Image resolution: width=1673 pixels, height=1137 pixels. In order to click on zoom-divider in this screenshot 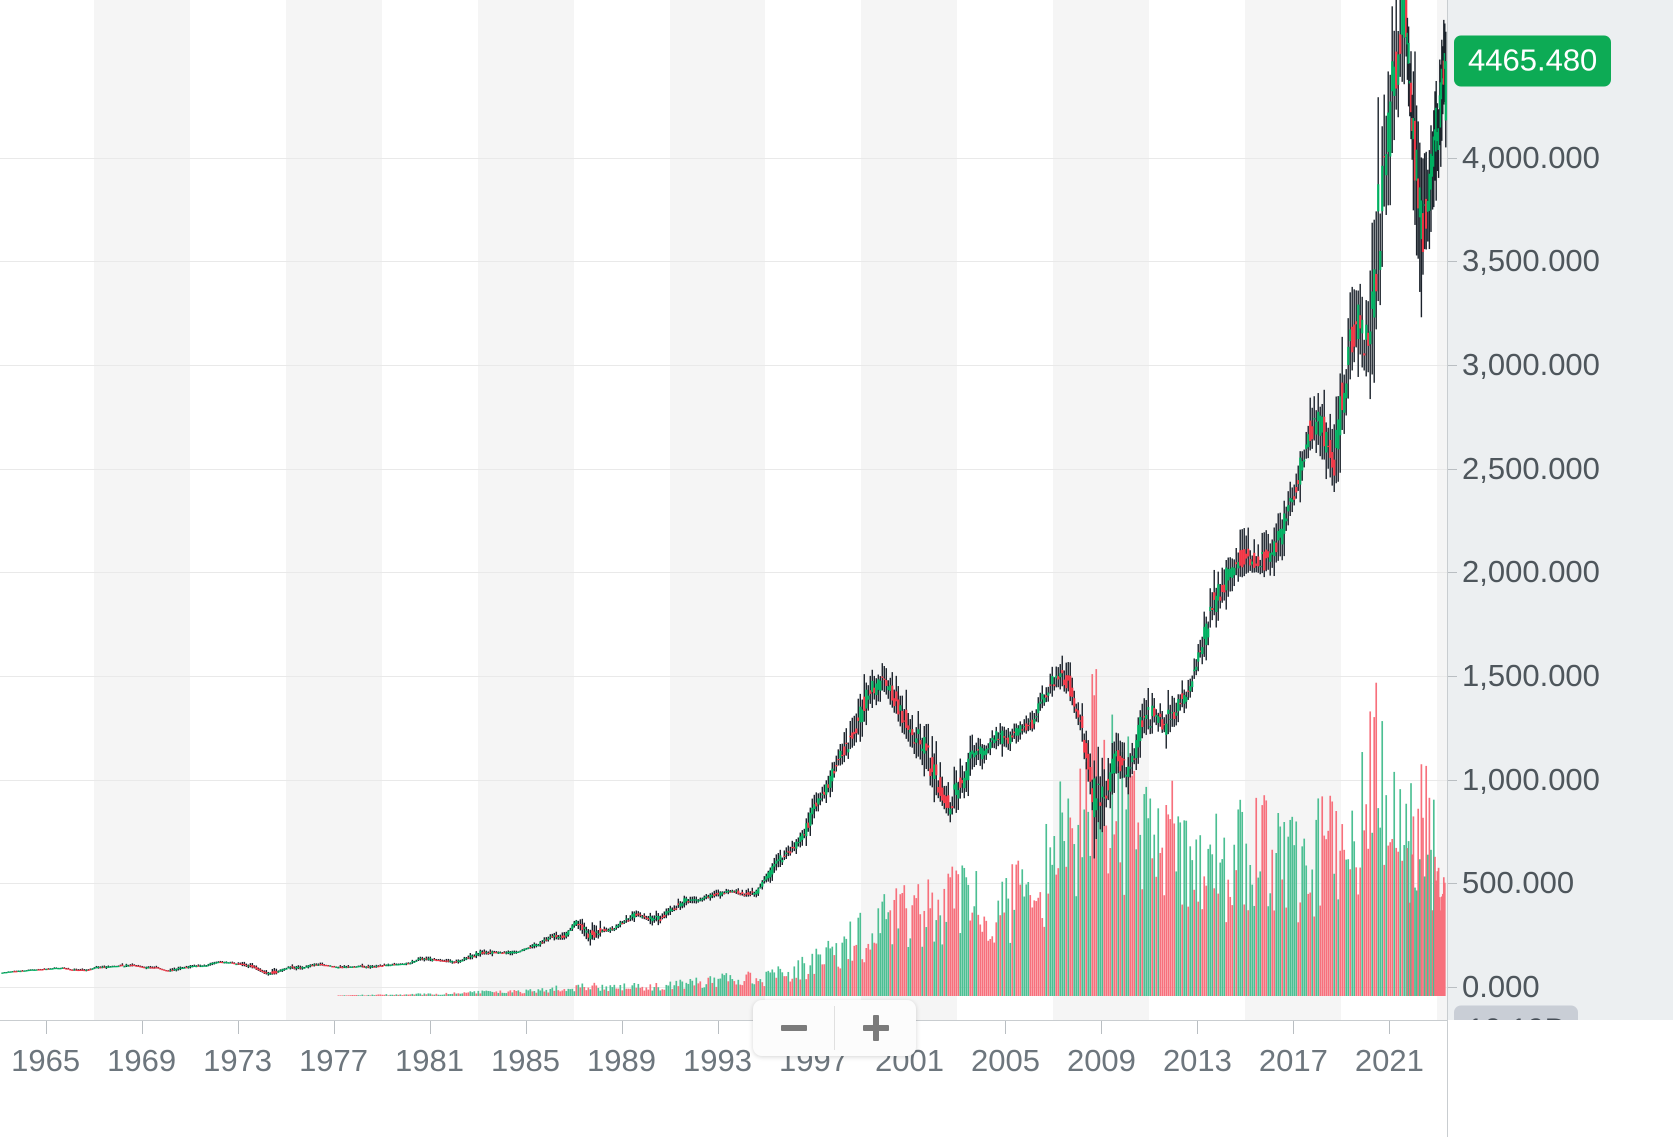, I will do `click(834, 1028)`.